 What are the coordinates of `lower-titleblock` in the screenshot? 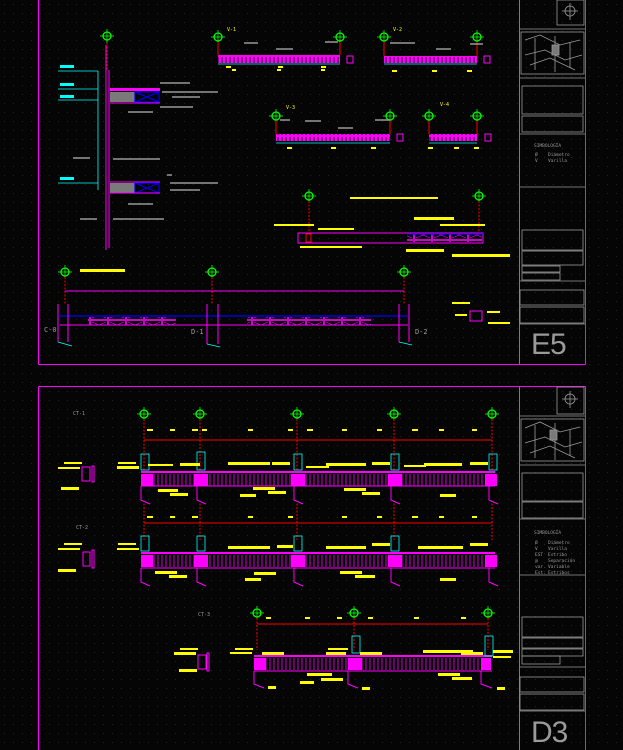 It's located at (552, 568).